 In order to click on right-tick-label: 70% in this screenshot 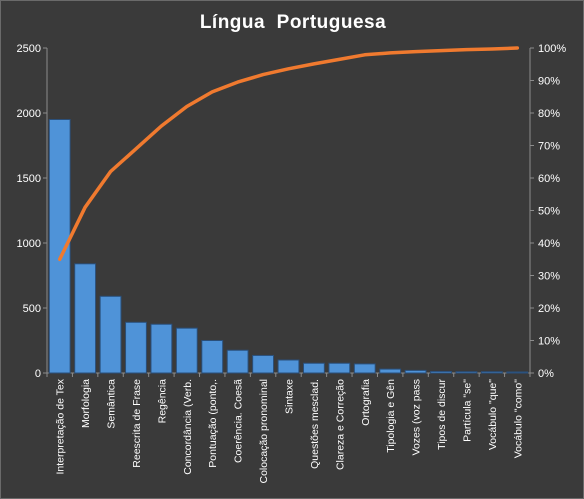, I will do `click(549, 147)`.